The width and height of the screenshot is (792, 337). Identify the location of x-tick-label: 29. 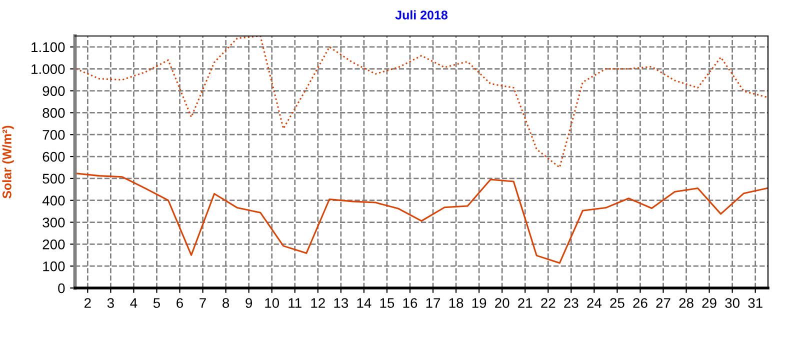
(709, 303).